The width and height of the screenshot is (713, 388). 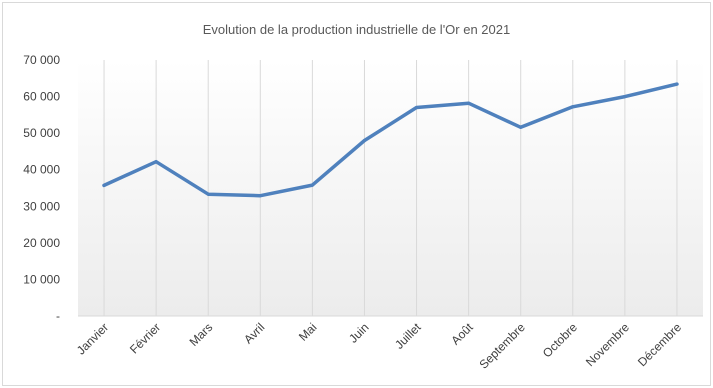 I want to click on y-tick-label: -, so click(x=58, y=316).